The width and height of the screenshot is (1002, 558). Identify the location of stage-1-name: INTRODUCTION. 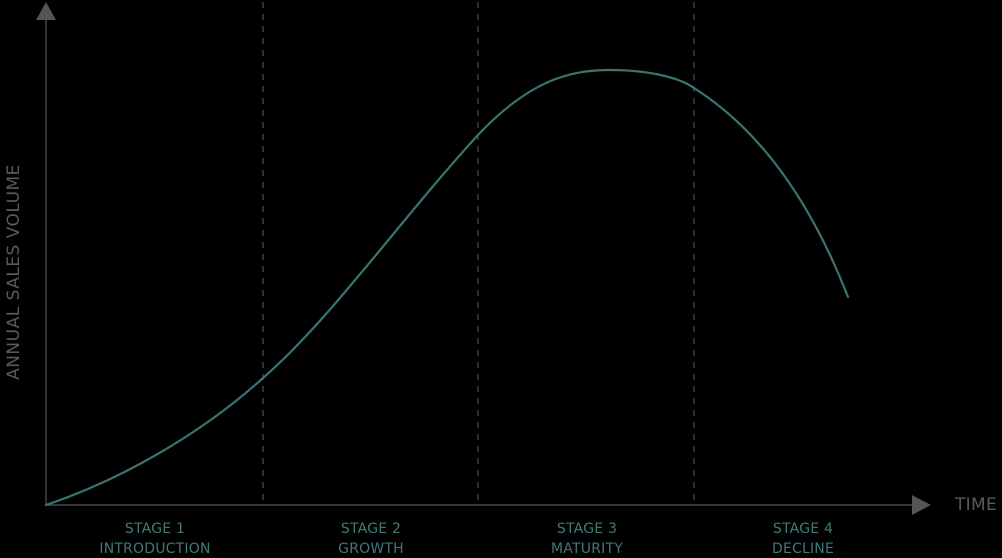
(155, 549).